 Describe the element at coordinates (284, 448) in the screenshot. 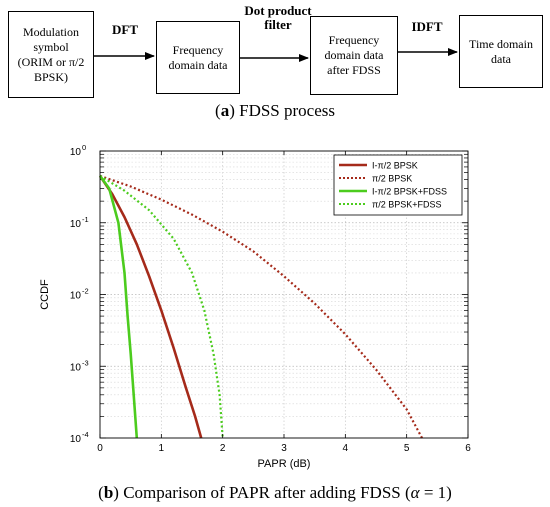

I see `x-tick-label: 3` at that location.